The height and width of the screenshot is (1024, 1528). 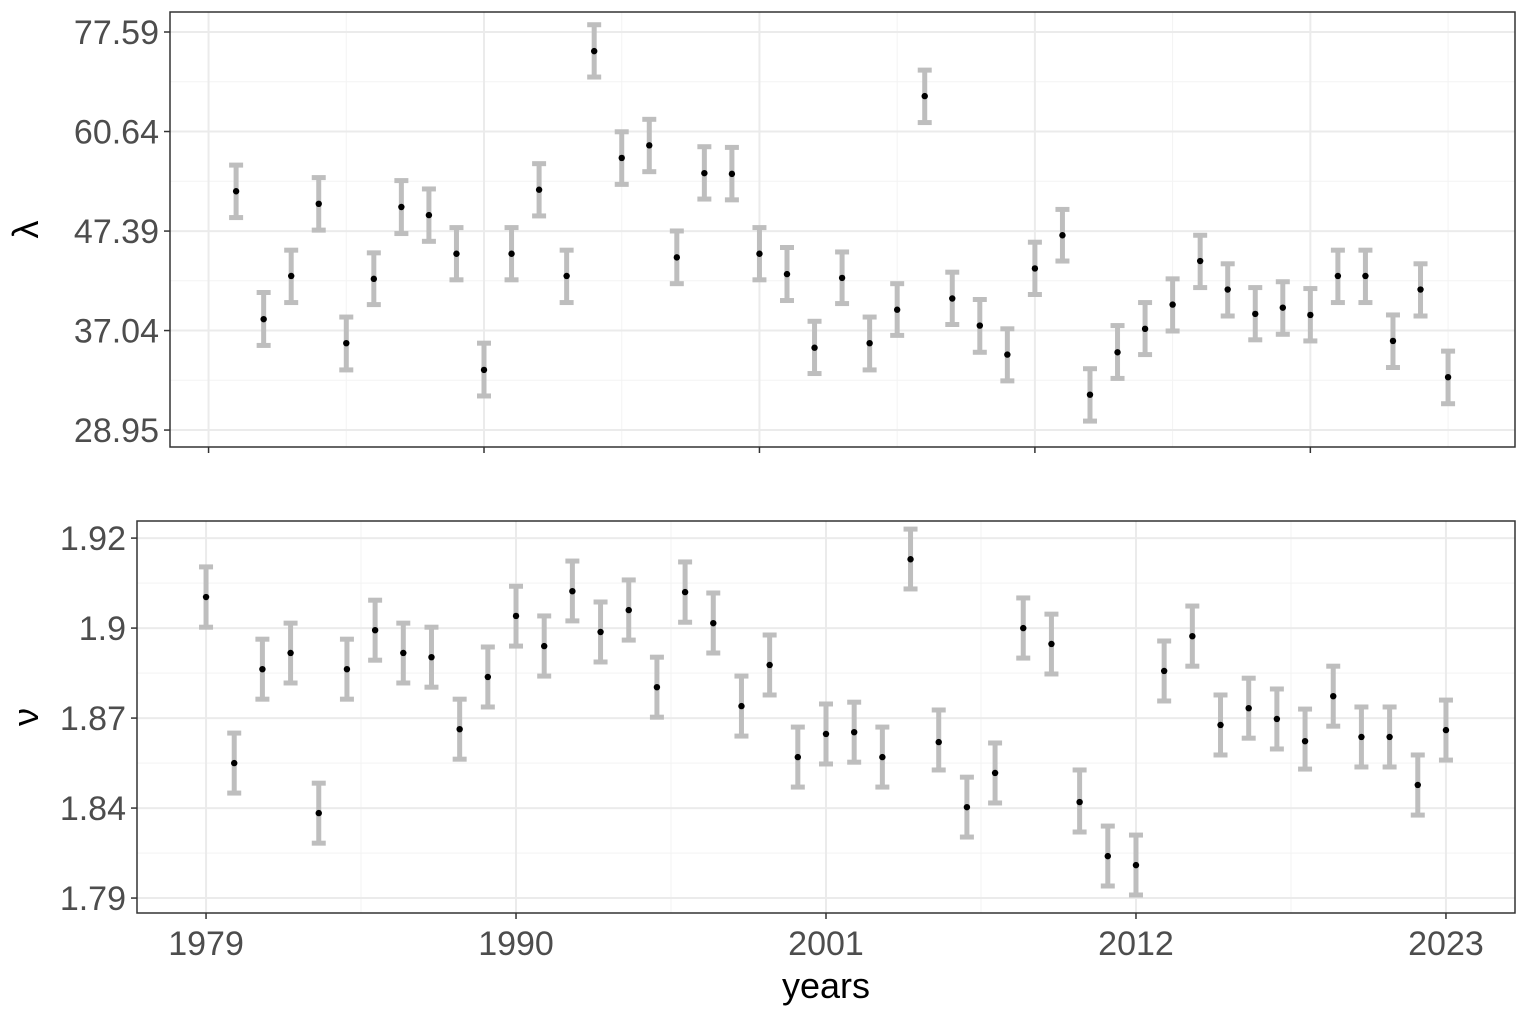 What do you see at coordinates (102, 629) in the screenshot?
I see `y-tick-label: 1.9` at bounding box center [102, 629].